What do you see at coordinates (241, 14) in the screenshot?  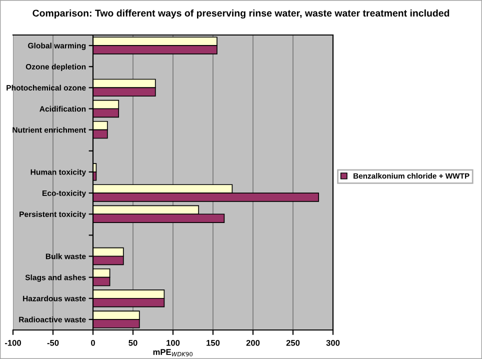 I see `chart-title: Comparison: Two different ways of preserving rinse water, waste water treatment included` at bounding box center [241, 14].